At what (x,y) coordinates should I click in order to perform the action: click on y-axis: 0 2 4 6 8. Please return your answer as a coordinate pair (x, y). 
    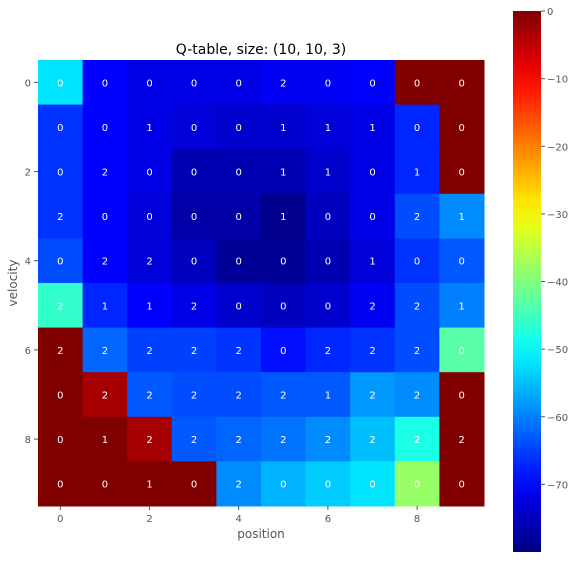
    Looking at the image, I should click on (31, 262).